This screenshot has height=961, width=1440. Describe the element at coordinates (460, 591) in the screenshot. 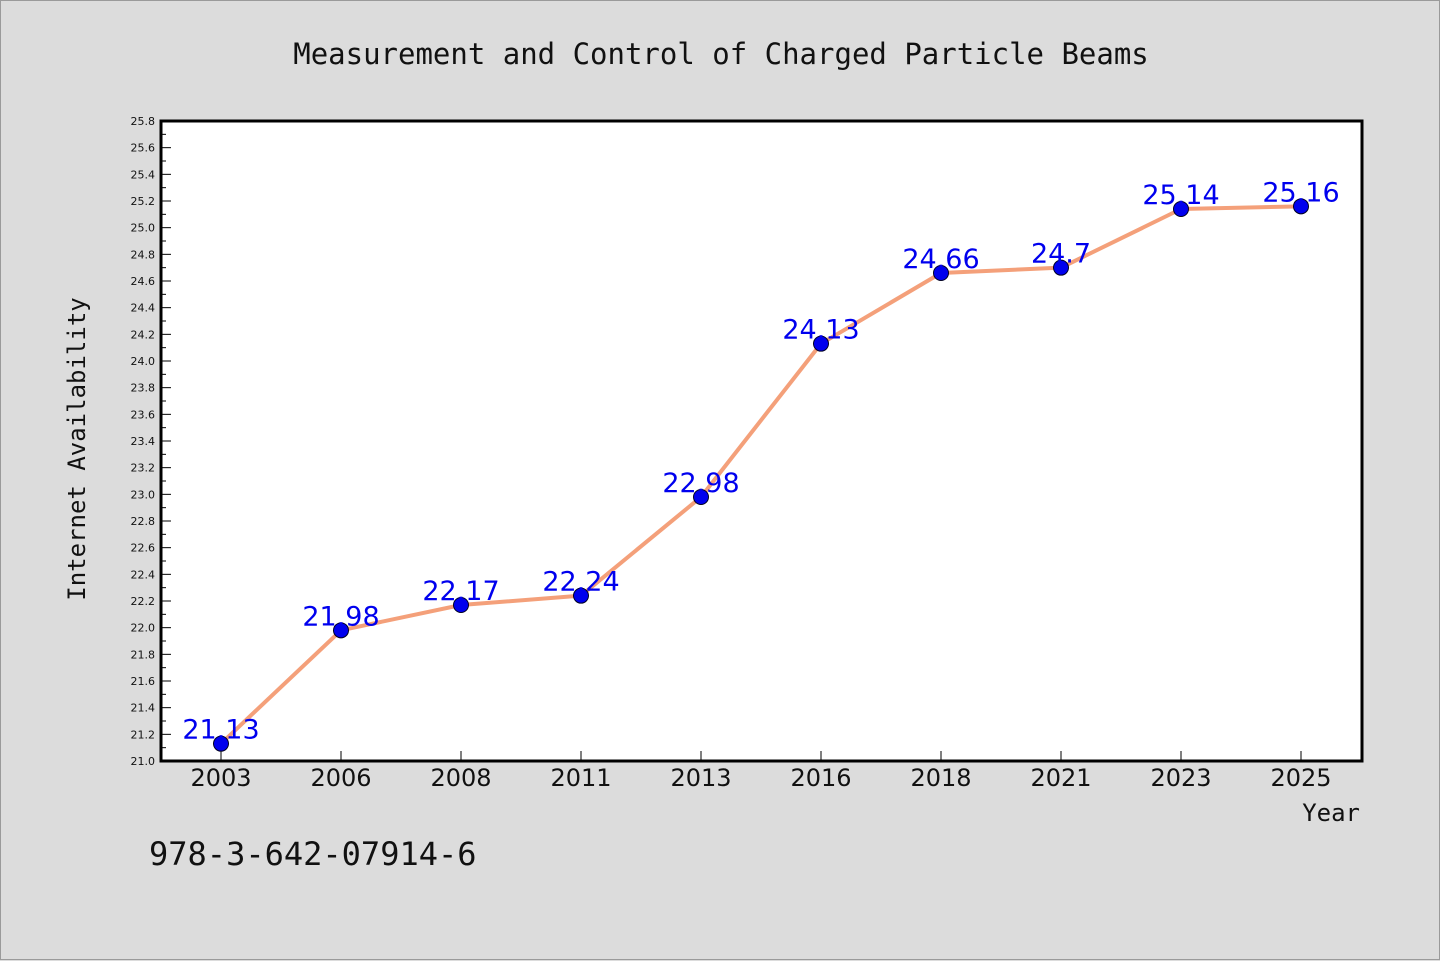

I see `data-label: 22.17` at that location.